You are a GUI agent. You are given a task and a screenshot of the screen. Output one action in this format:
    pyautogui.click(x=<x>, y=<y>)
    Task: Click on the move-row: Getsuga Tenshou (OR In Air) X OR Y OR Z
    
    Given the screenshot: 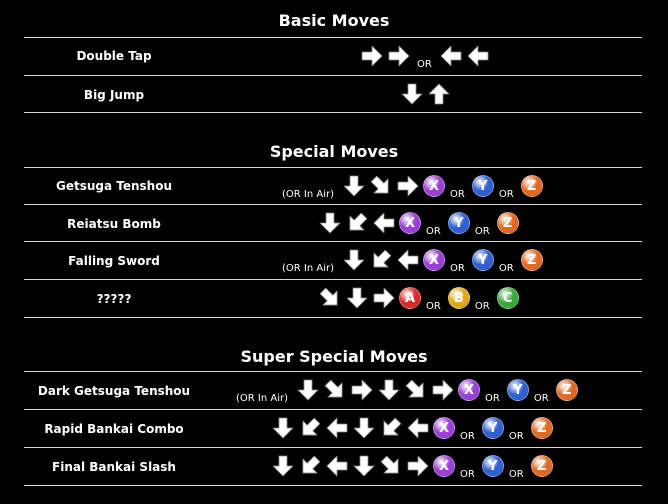 What is the action you would take?
    pyautogui.click(x=333, y=186)
    